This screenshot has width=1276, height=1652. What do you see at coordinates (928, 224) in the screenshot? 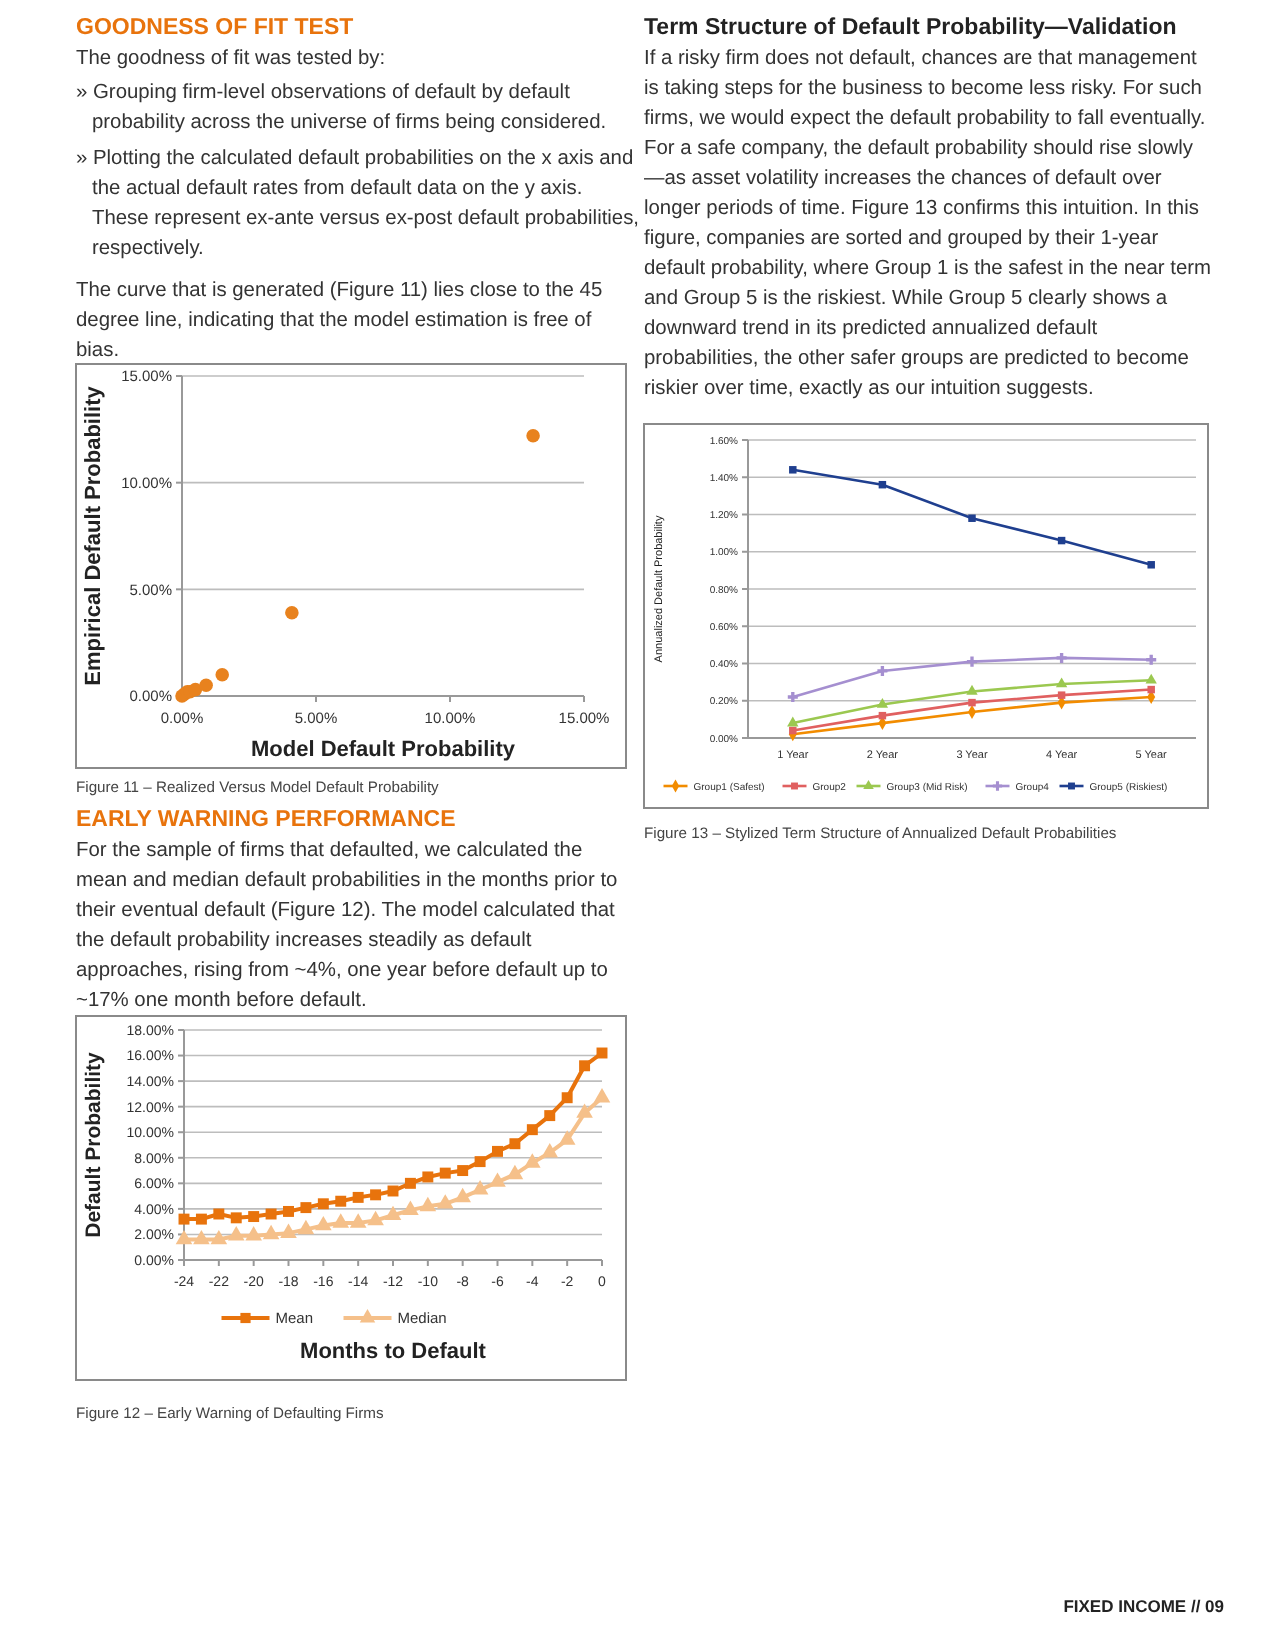
I see `text: If a risky firm does not default, chances are that management is taking steps for the business to become less risky. For such firms, we would expect the default probability to fall eventually. For a safe company, the default probability should rise slowly—as asset volatility increases the chances of default over longer periods of time. Figure 13 confirms this intuition. In this figure, companies are sorted and grouped by their 1-year default probability, where Group 1 is the safest in the near term and Group 5 is the riskiest. While Group 5 clearly shows a downward trend in its predicted annualized default probabilities, the other safer groups are predicted to become riskier over time, exactly as our intuition suggests.` at bounding box center [928, 224].